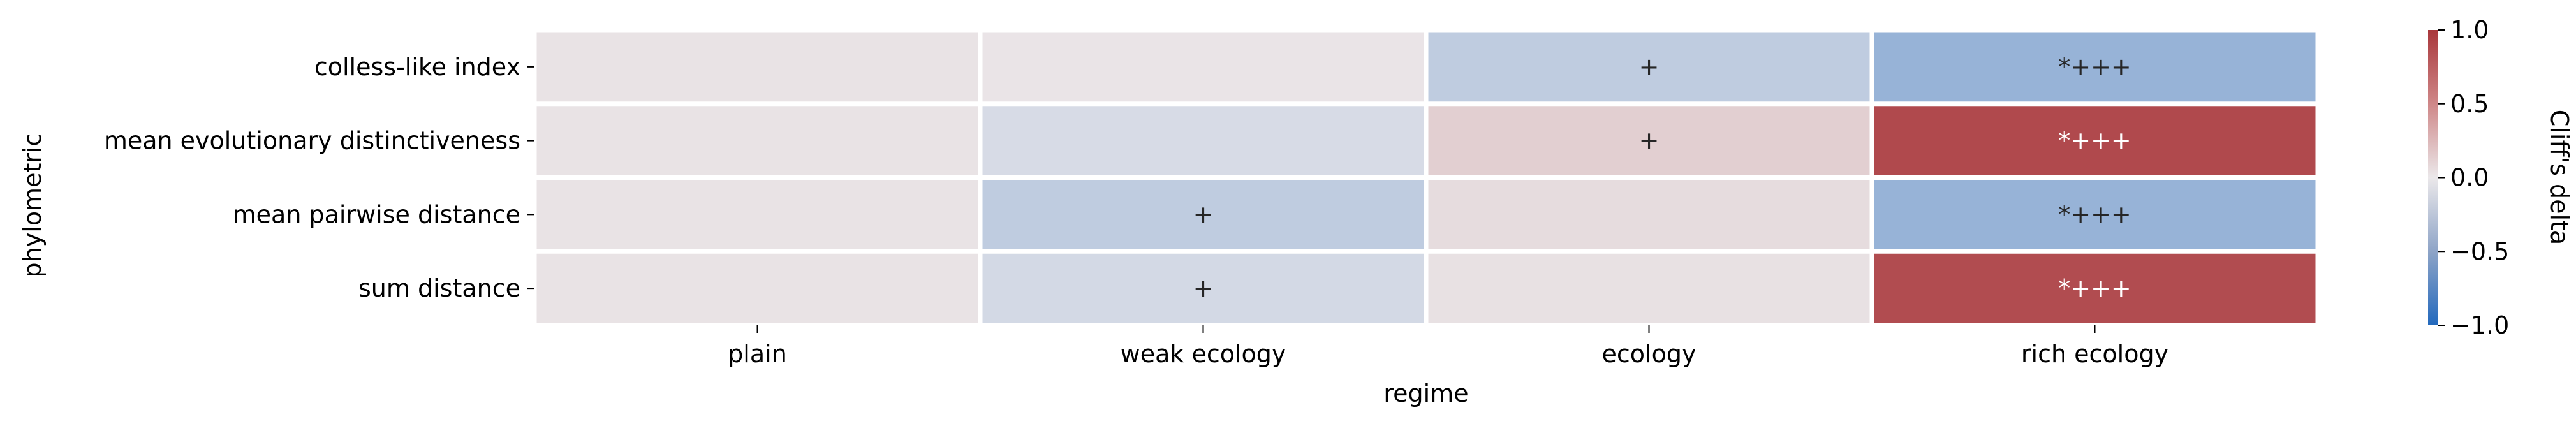  What do you see at coordinates (1448, 346) in the screenshot?
I see `x-axis: plain weak ecology ecology rich ecology` at bounding box center [1448, 346].